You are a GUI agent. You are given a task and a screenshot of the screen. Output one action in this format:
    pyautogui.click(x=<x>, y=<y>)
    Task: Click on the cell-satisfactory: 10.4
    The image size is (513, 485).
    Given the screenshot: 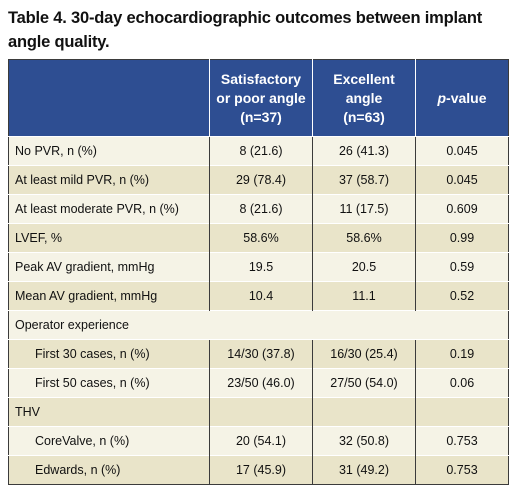 What is the action you would take?
    pyautogui.click(x=261, y=296)
    